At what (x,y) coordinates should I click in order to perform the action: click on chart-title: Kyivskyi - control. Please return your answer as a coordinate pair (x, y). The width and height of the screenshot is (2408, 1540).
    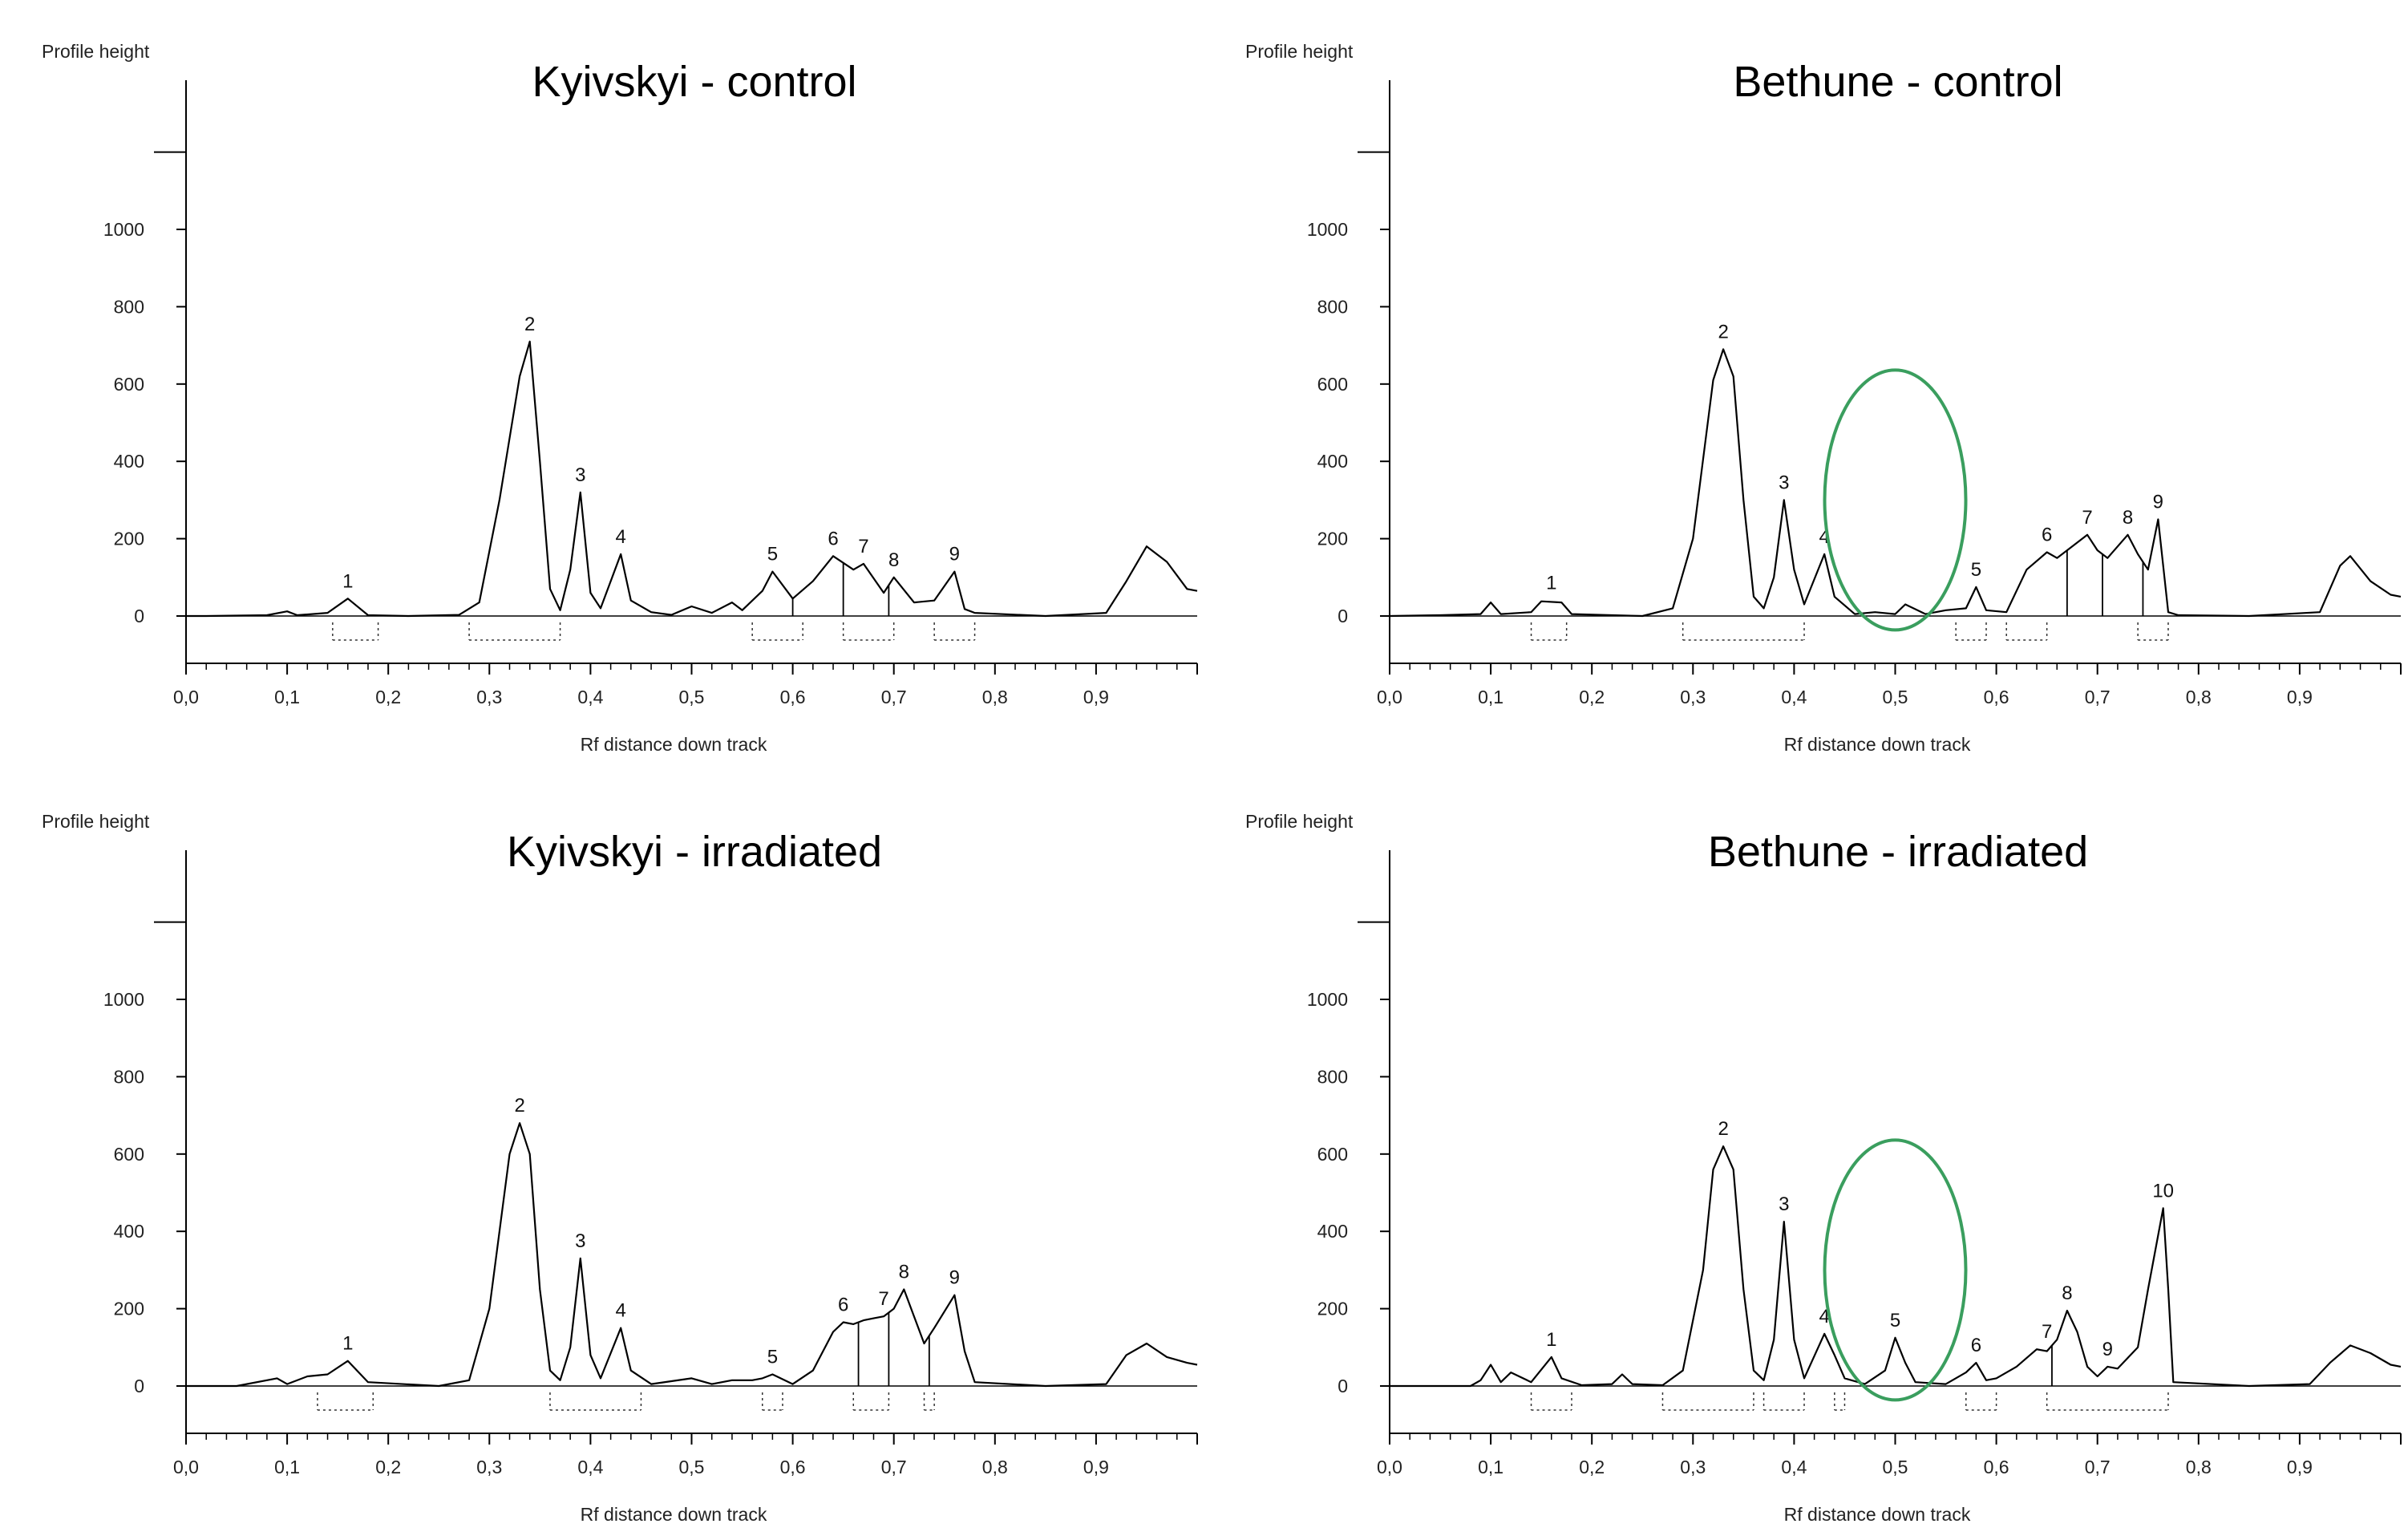
    Looking at the image, I should click on (694, 82).